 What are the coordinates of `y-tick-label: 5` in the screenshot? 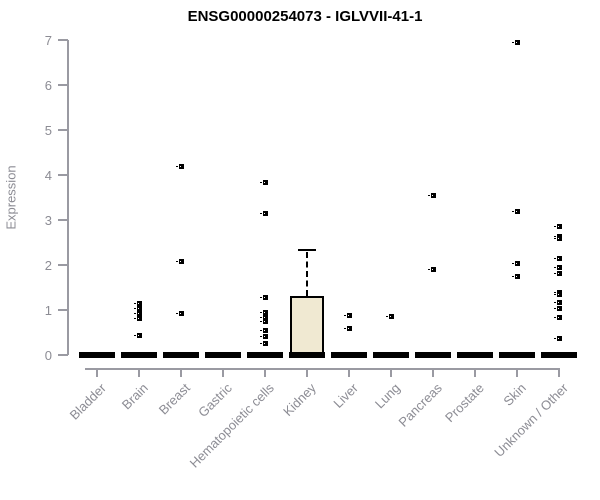 It's located at (48, 130).